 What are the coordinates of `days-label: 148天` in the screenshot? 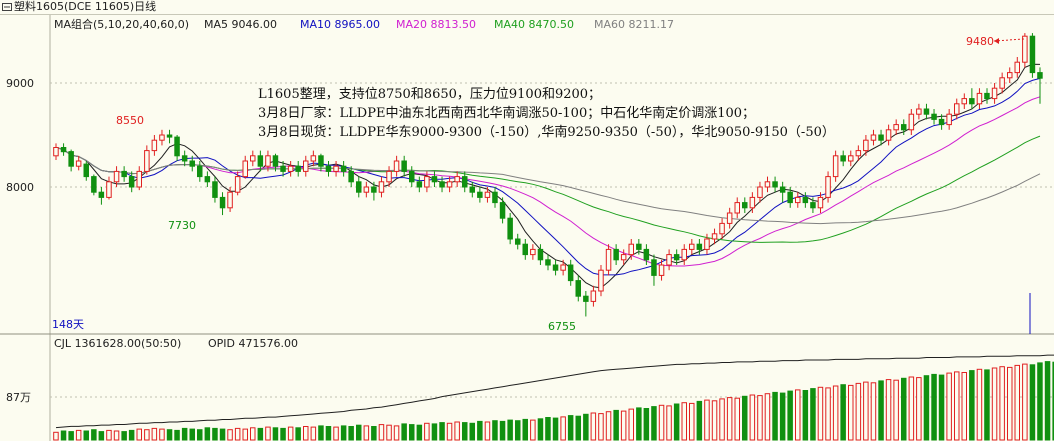 It's located at (68, 324).